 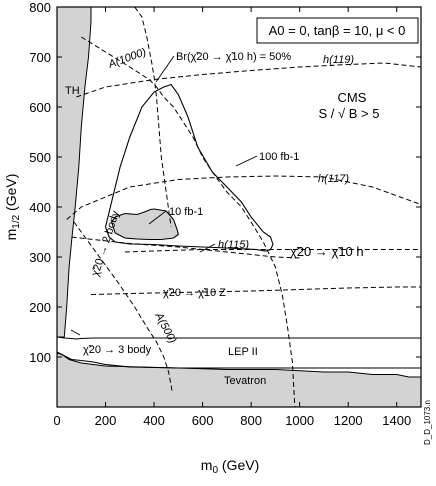 I want to click on annotation-h119: h(119), so click(x=338, y=60).